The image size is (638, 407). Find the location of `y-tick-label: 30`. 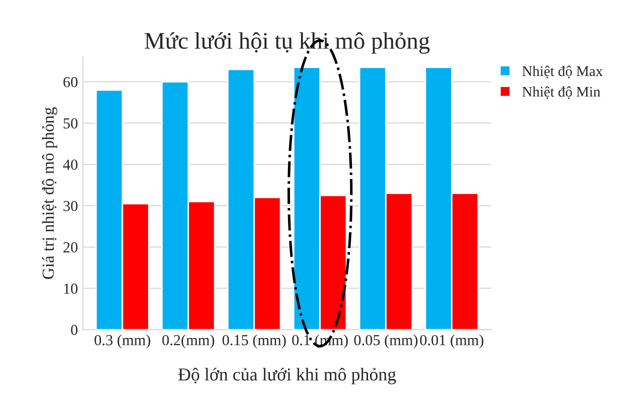

y-tick-label: 30 is located at coordinates (71, 206).